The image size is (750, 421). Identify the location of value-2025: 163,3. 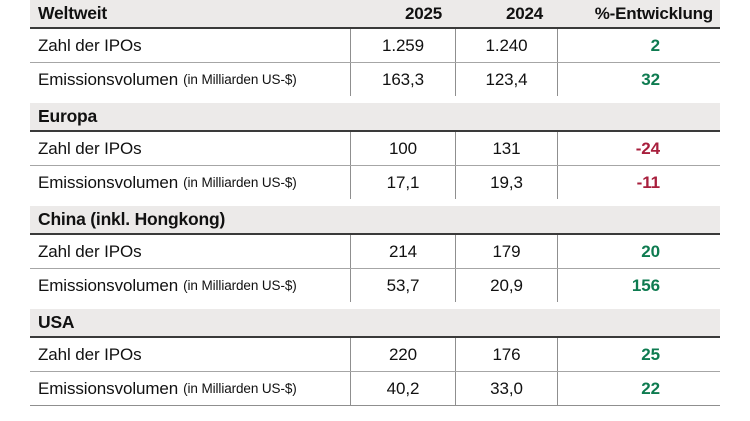
(402, 79).